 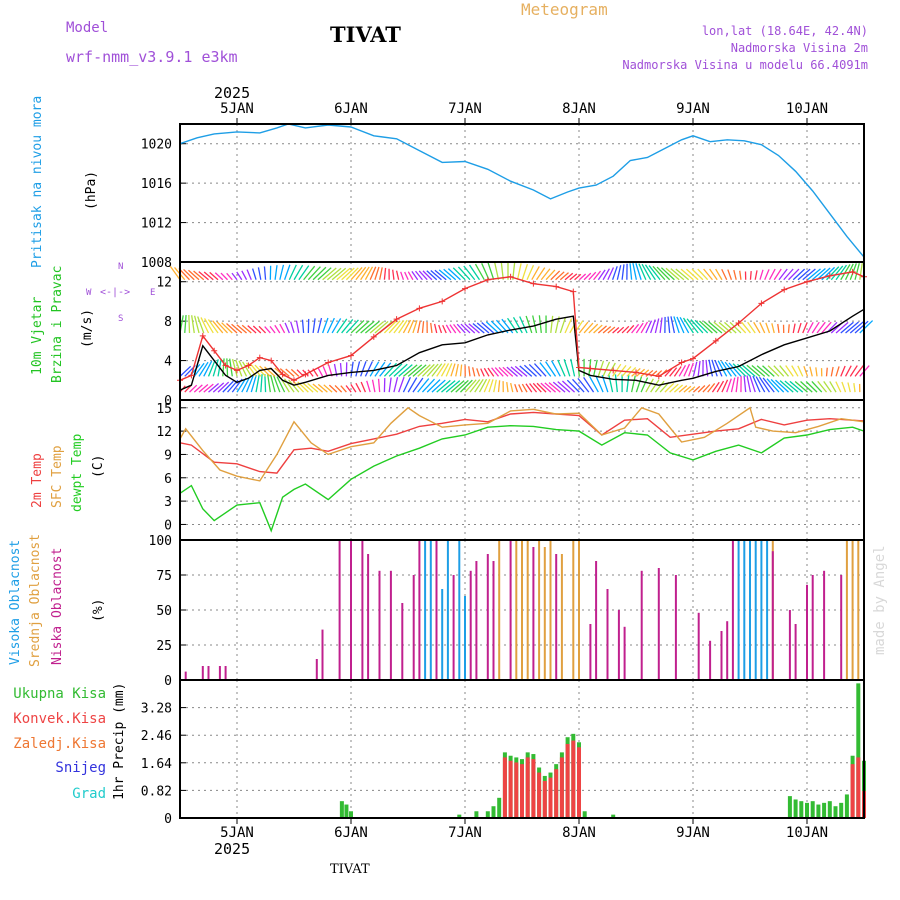 What do you see at coordinates (522, 470) in the screenshot?
I see `panel-frame` at bounding box center [522, 470].